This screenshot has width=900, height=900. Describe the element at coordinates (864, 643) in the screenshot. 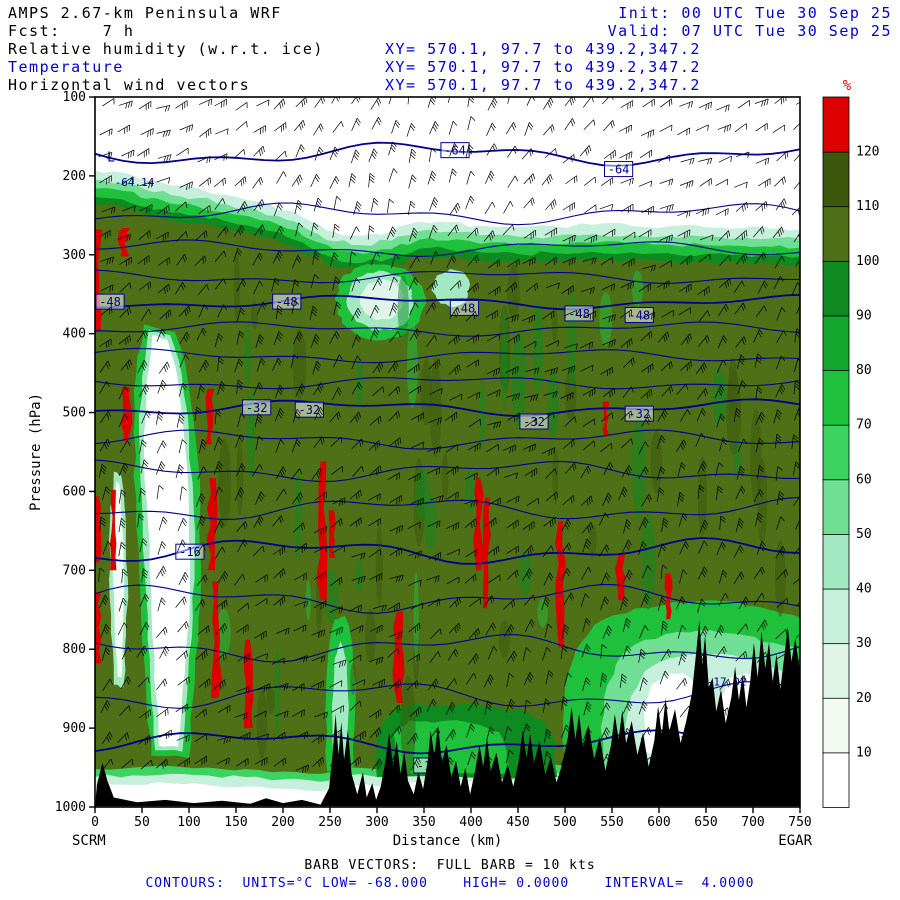

I see `colorbar-tick-label: 30` at that location.